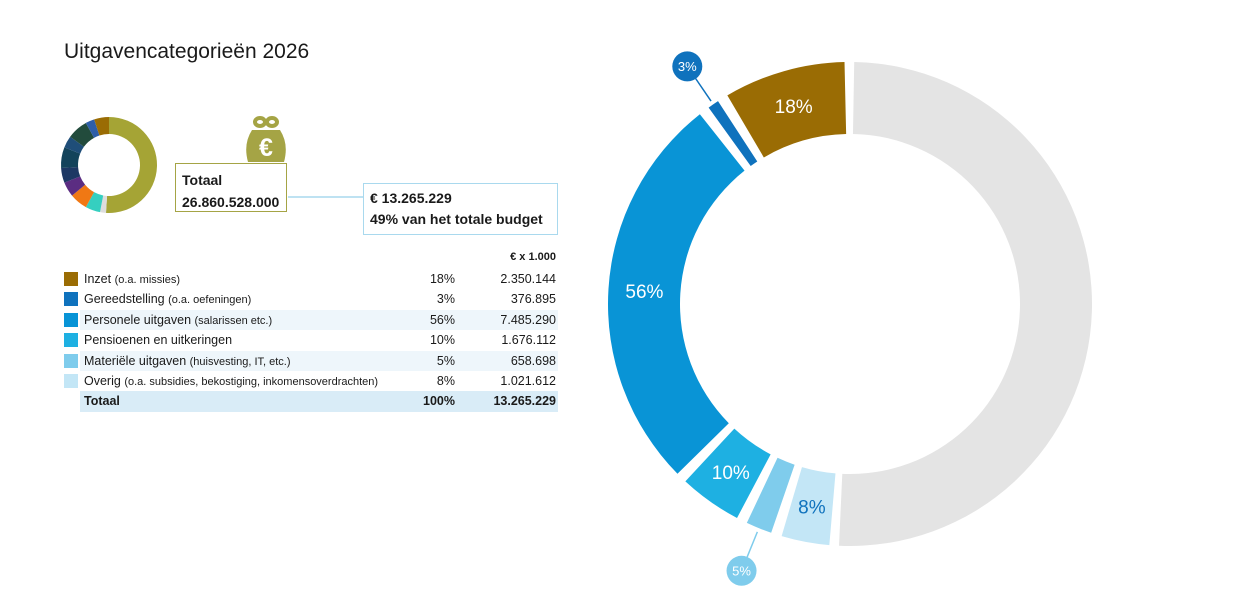 Image resolution: width=1250 pixels, height=608 pixels. What do you see at coordinates (460, 209) in the screenshot?
I see `budget-box: € 13.265.229 49% van het totale budget` at bounding box center [460, 209].